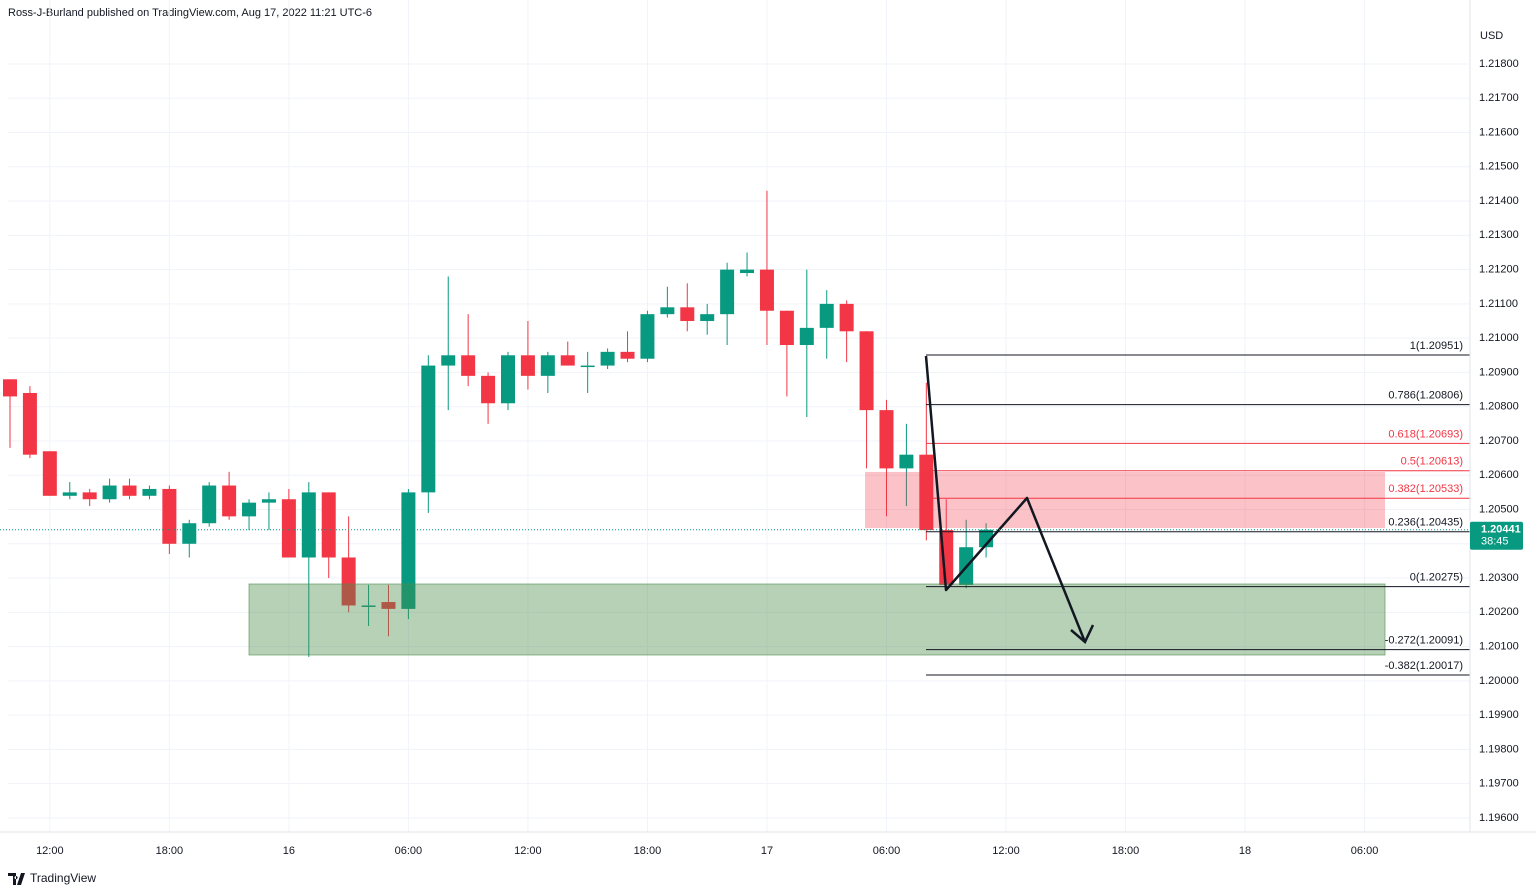 This screenshot has height=894, width=1536. Describe the element at coordinates (767, 851) in the screenshot. I see `x-tick-label: 17` at that location.